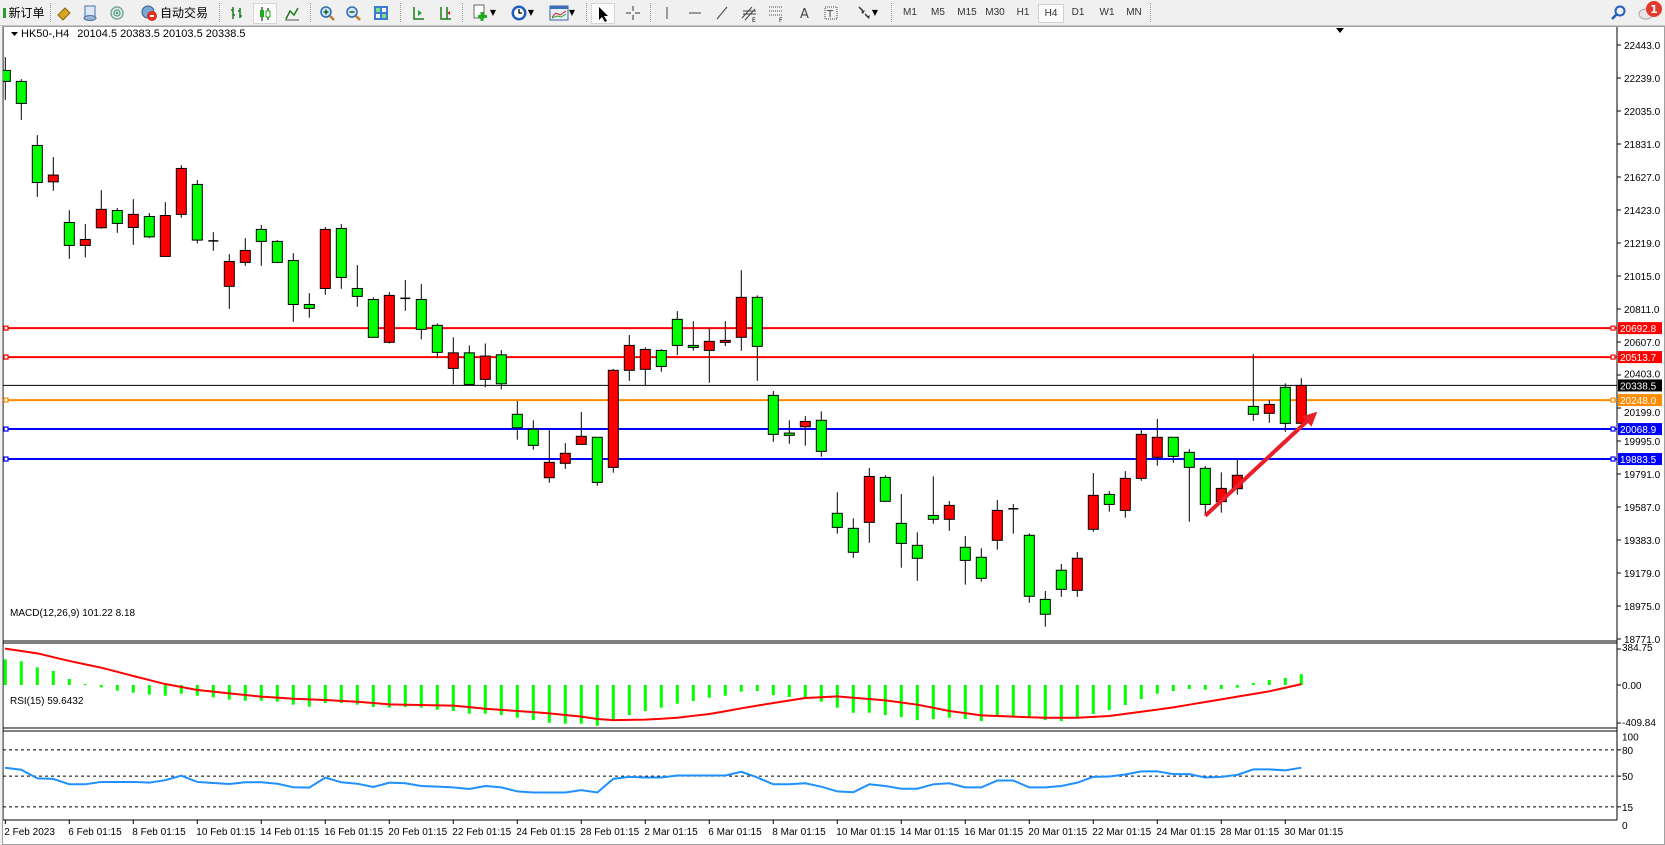 The height and width of the screenshot is (845, 1665). I want to click on timeframe-h4-button: H4, so click(1051, 13).